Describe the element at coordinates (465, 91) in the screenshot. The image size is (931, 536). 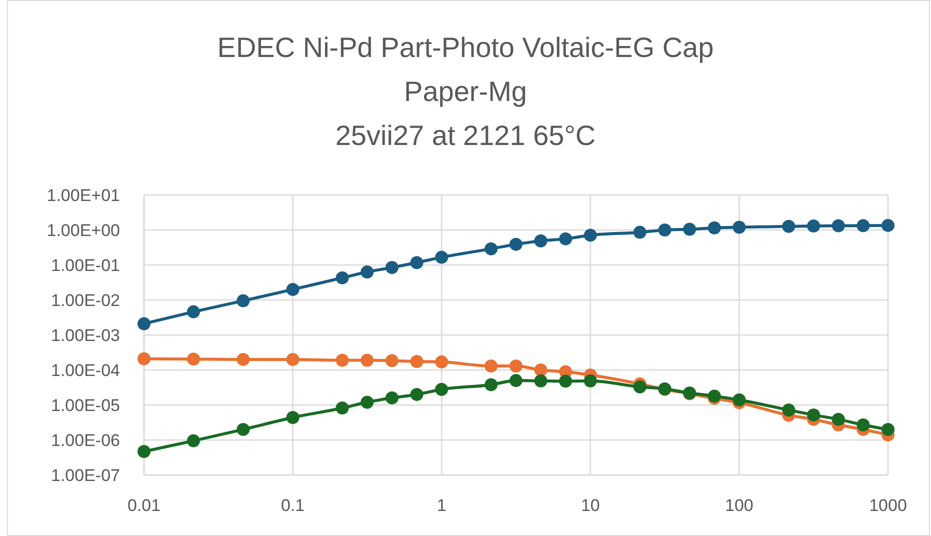
I see `chart-title: EDEC Ni-Pd Part-Photo Voltaic-EG Cap Paper-Mg 25vii27 at 2121 65°C` at that location.